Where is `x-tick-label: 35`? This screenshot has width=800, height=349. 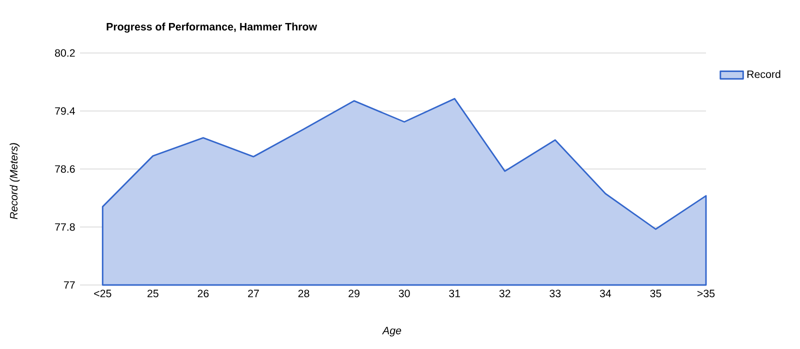
x-tick-label: 35 is located at coordinates (656, 294).